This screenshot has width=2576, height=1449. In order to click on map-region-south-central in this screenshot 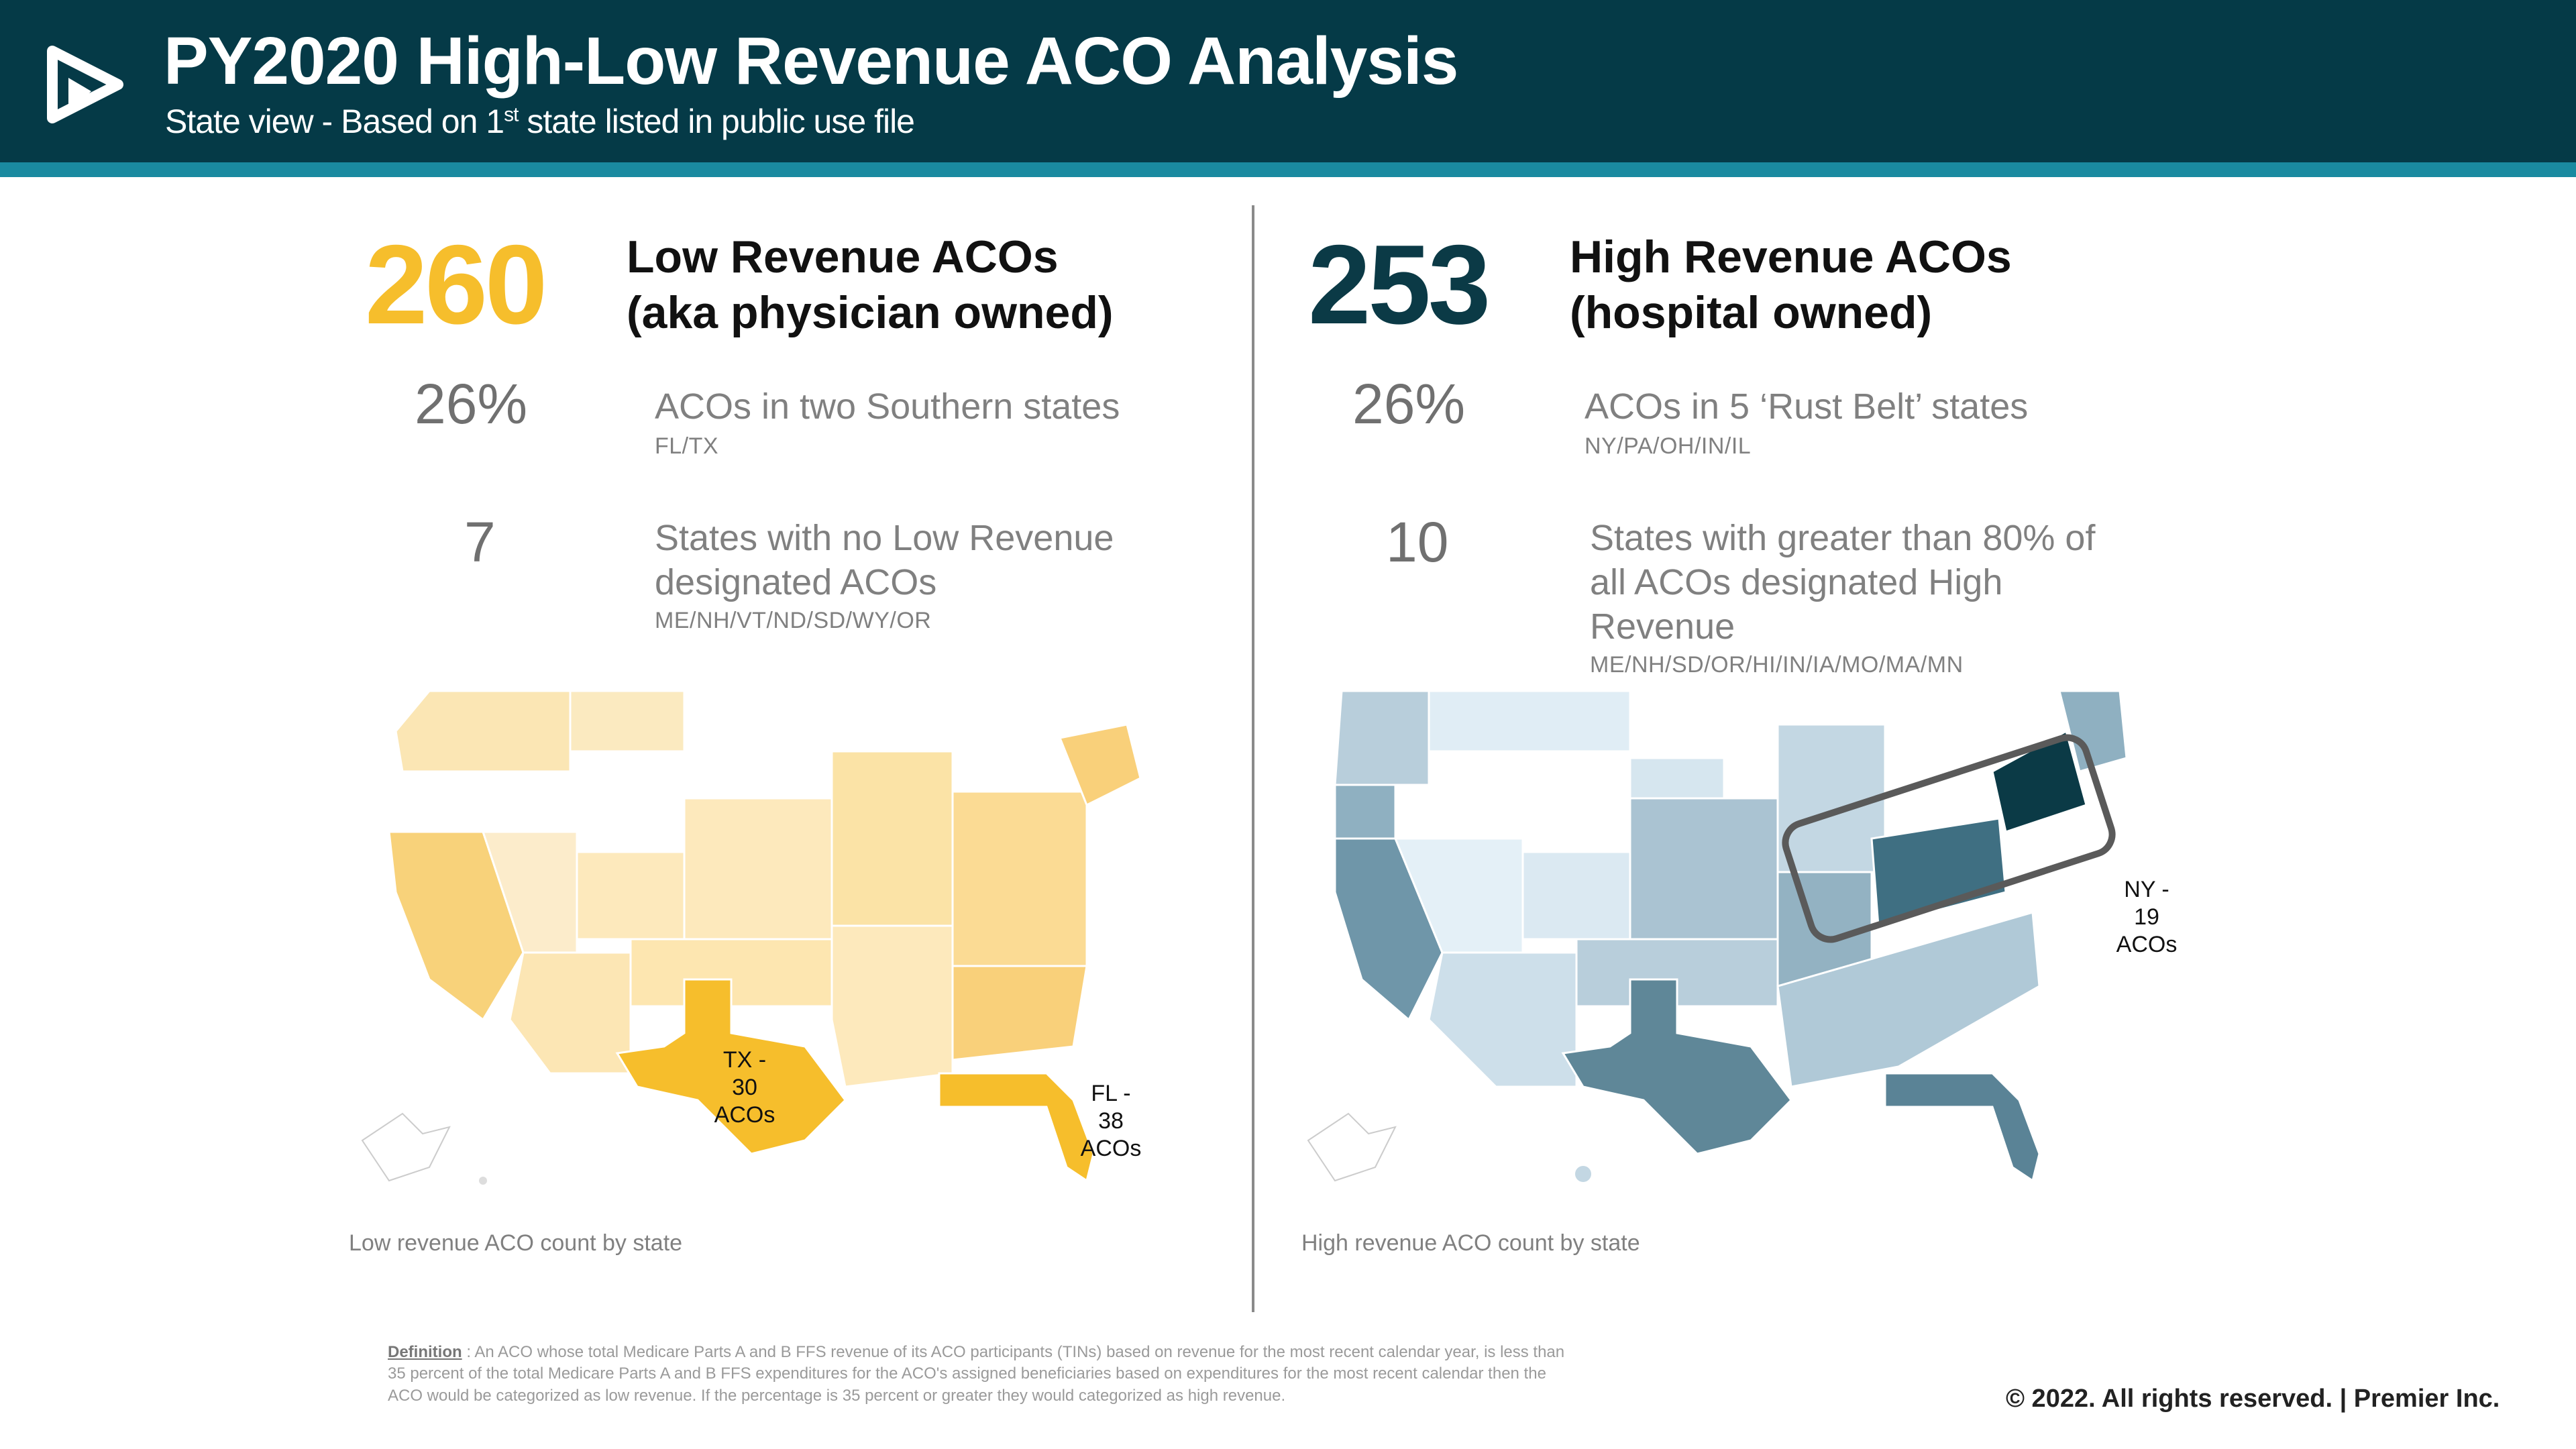, I will do `click(892, 1006)`.